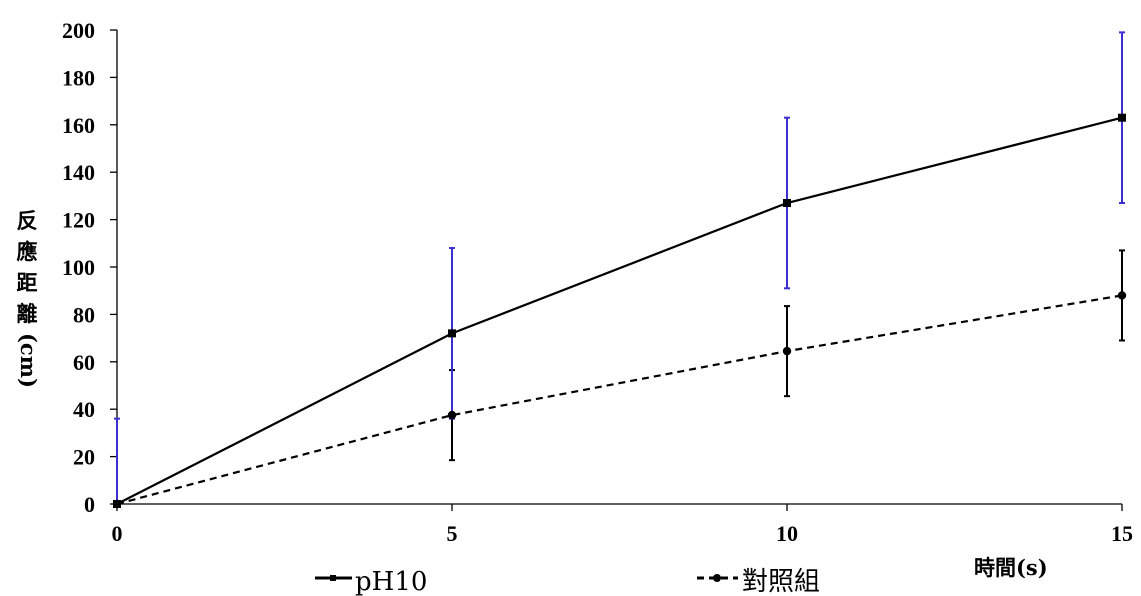 The height and width of the screenshot is (596, 1141). Describe the element at coordinates (84, 409) in the screenshot. I see `y-tick-label: 40` at that location.